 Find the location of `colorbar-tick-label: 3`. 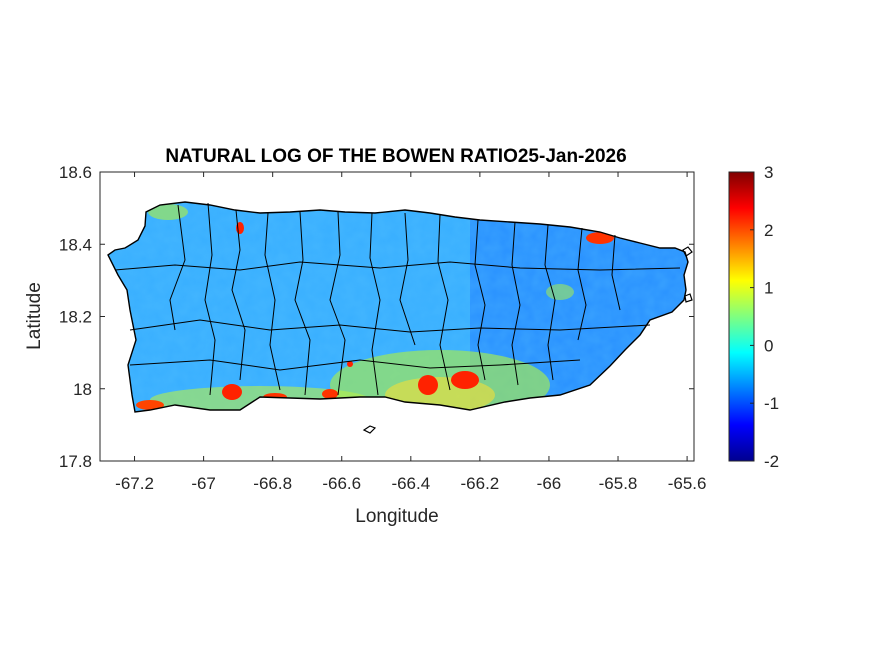

colorbar-tick-label: 3 is located at coordinates (768, 172).